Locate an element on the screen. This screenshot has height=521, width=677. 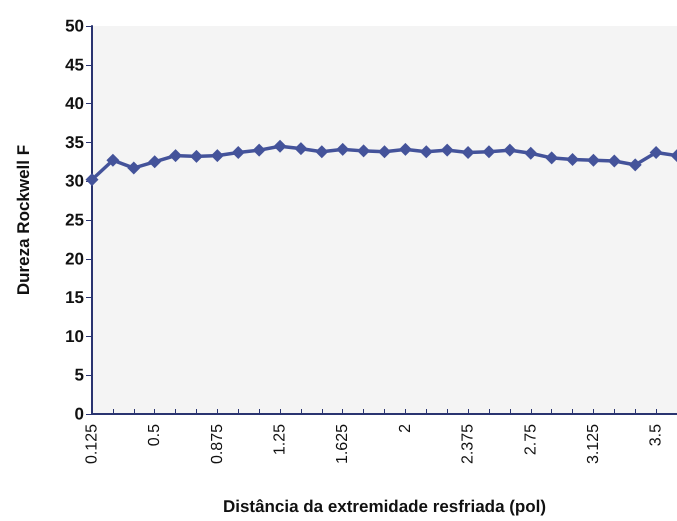
y-tick-label: 10 is located at coordinates (74, 336).